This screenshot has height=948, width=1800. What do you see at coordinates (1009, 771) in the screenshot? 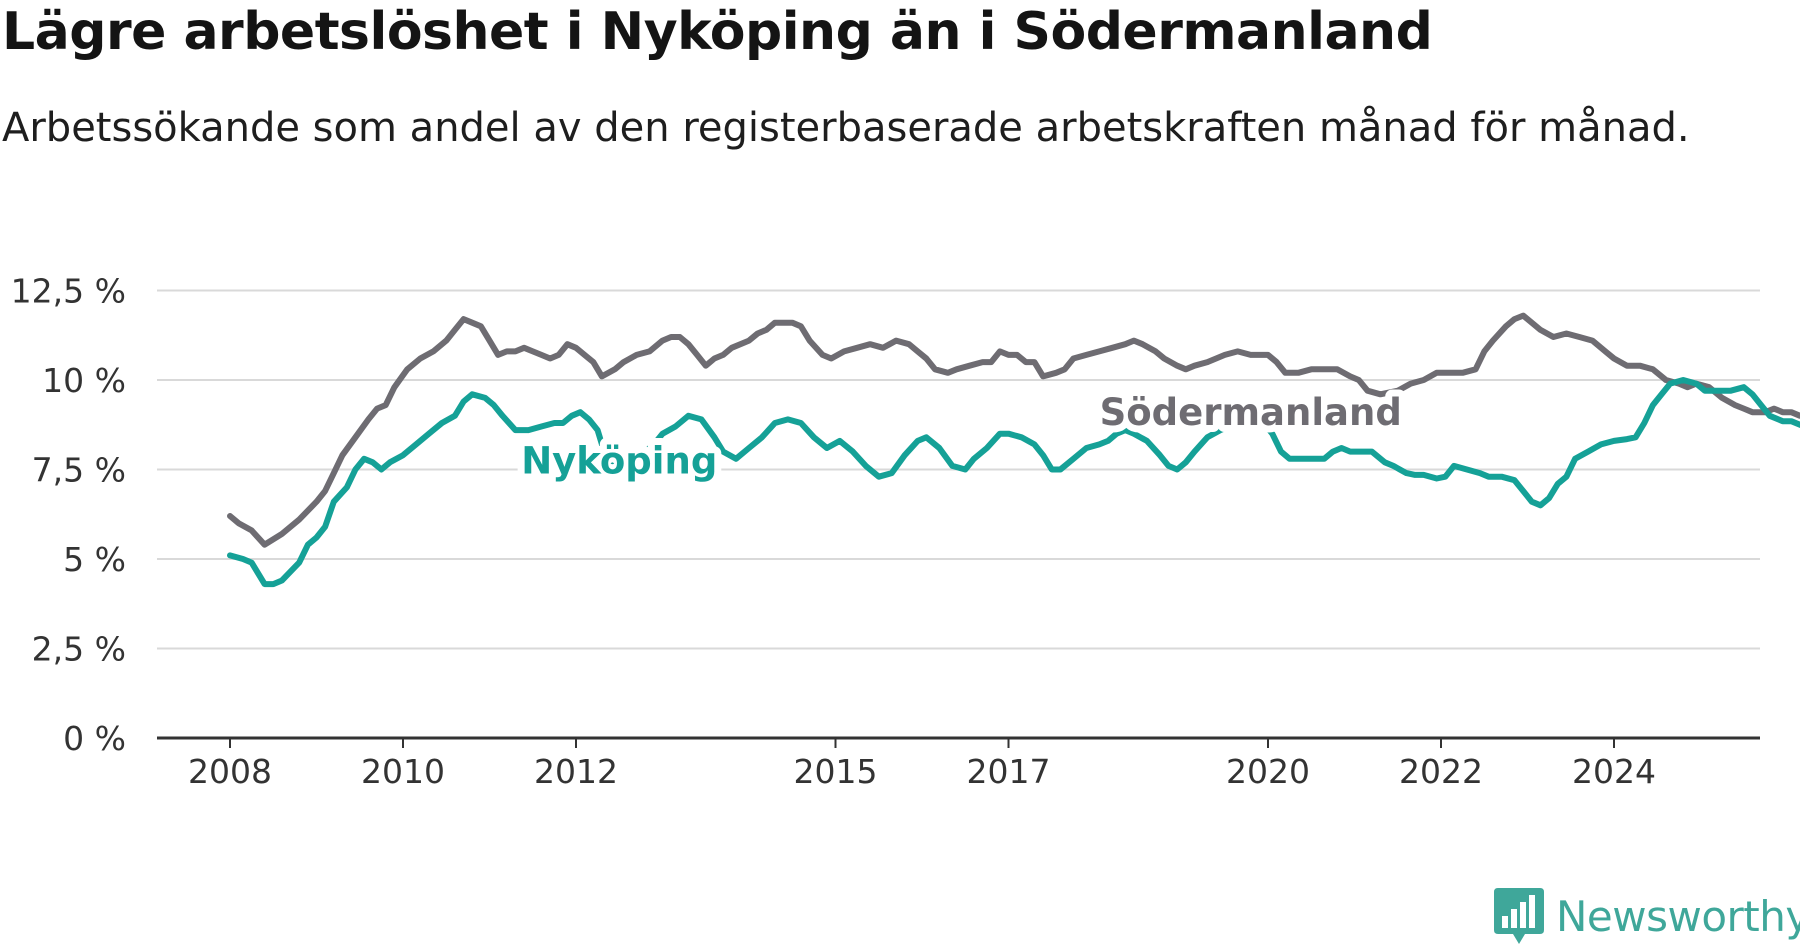
I see `x-tick-label: 2017` at bounding box center [1009, 771].